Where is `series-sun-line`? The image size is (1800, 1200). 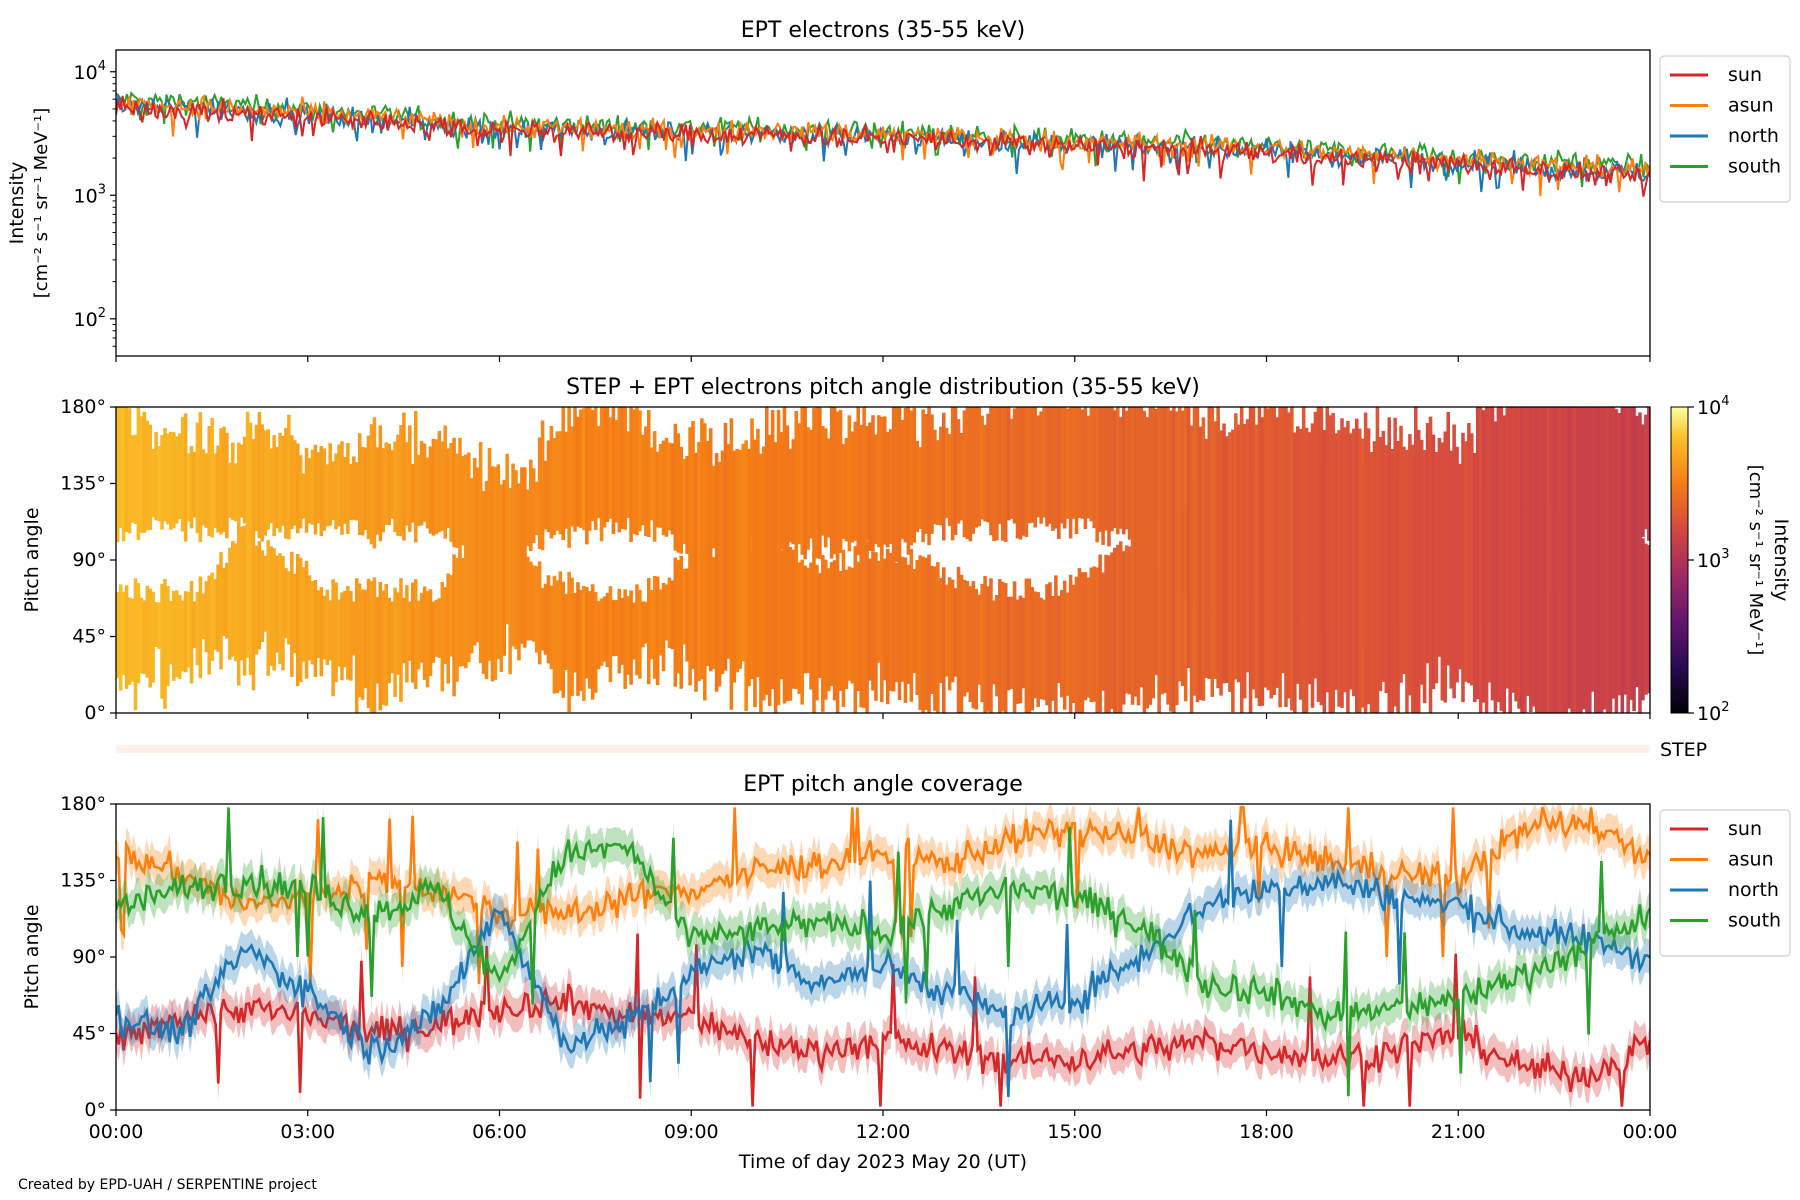
series-sun-line is located at coordinates (883, 146).